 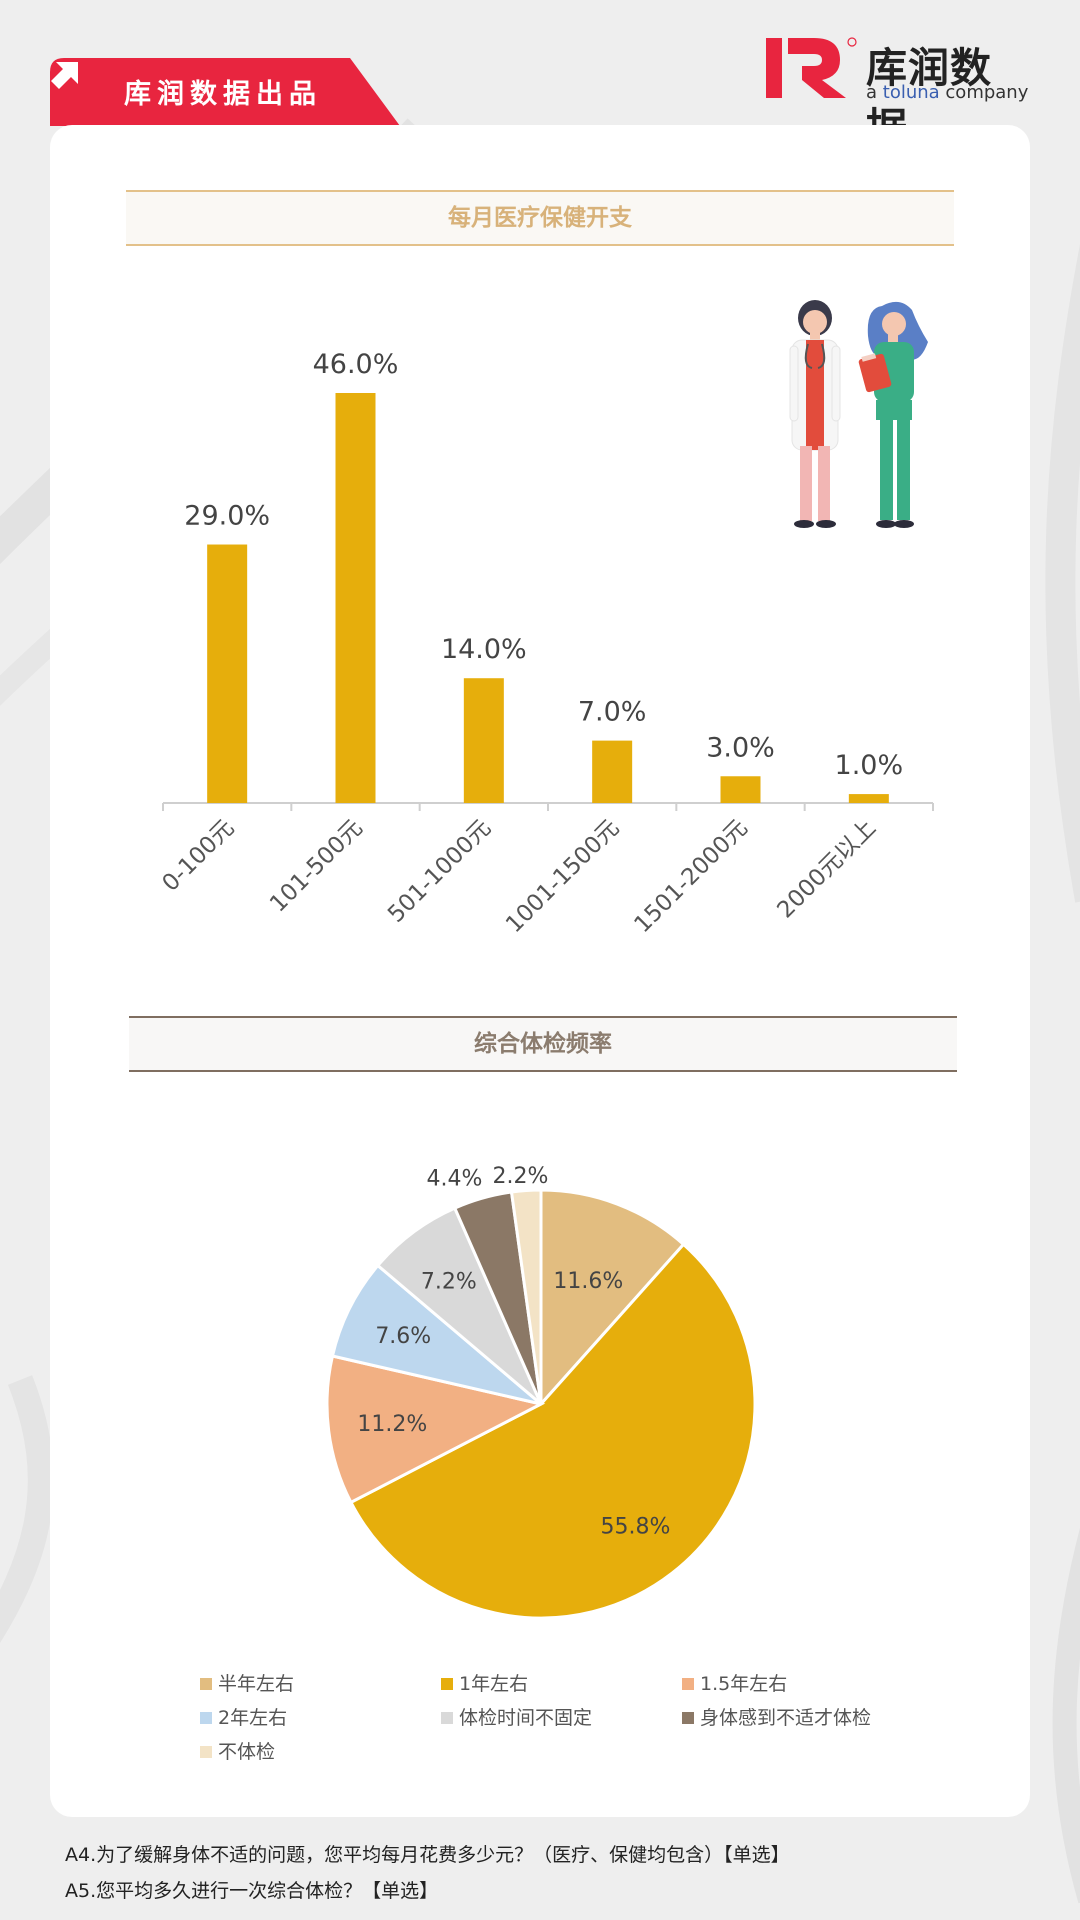 What do you see at coordinates (256, 1684) in the screenshot?
I see `legend-label: 半年左右` at bounding box center [256, 1684].